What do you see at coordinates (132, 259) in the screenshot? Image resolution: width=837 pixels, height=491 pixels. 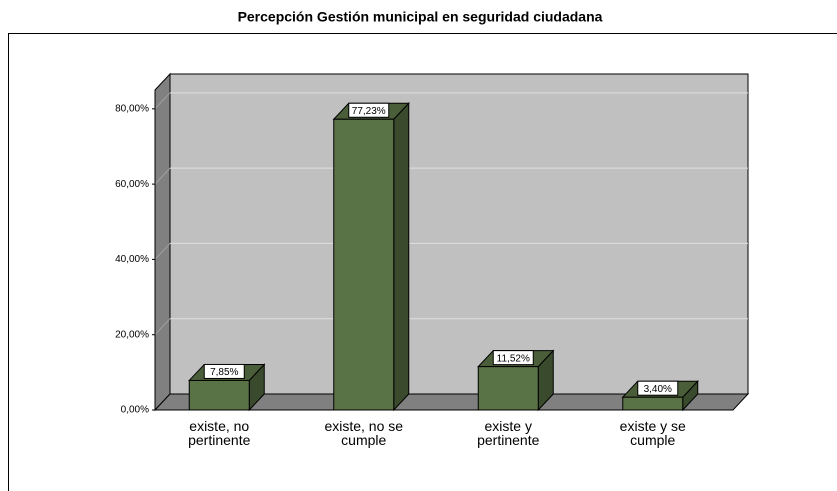 I see `y-tick-label: 40,00%` at bounding box center [132, 259].